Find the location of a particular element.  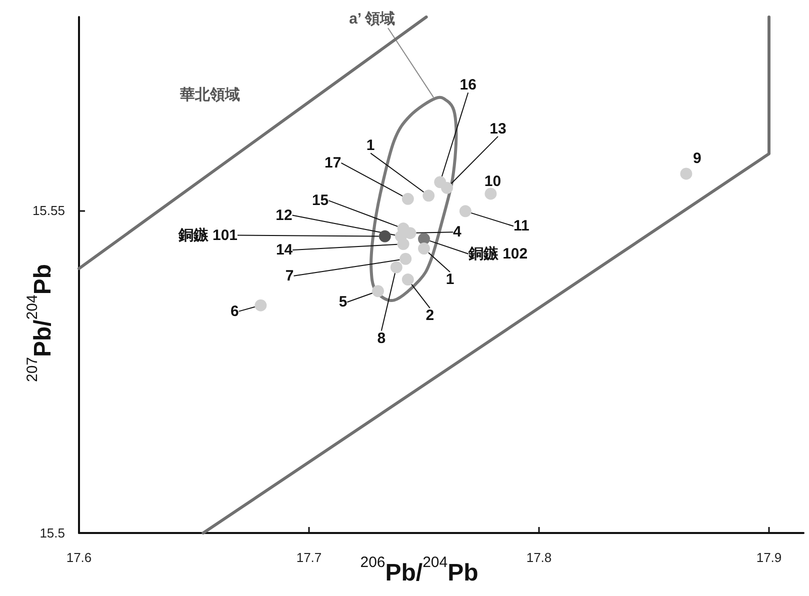

annotation: 13 is located at coordinates (498, 129).